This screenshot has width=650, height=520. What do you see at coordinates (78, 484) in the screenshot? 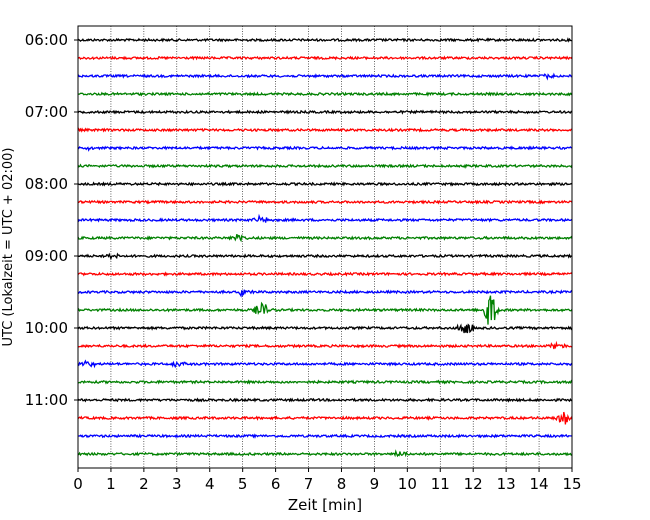
I see `x-tick-label-0: 0` at bounding box center [78, 484].